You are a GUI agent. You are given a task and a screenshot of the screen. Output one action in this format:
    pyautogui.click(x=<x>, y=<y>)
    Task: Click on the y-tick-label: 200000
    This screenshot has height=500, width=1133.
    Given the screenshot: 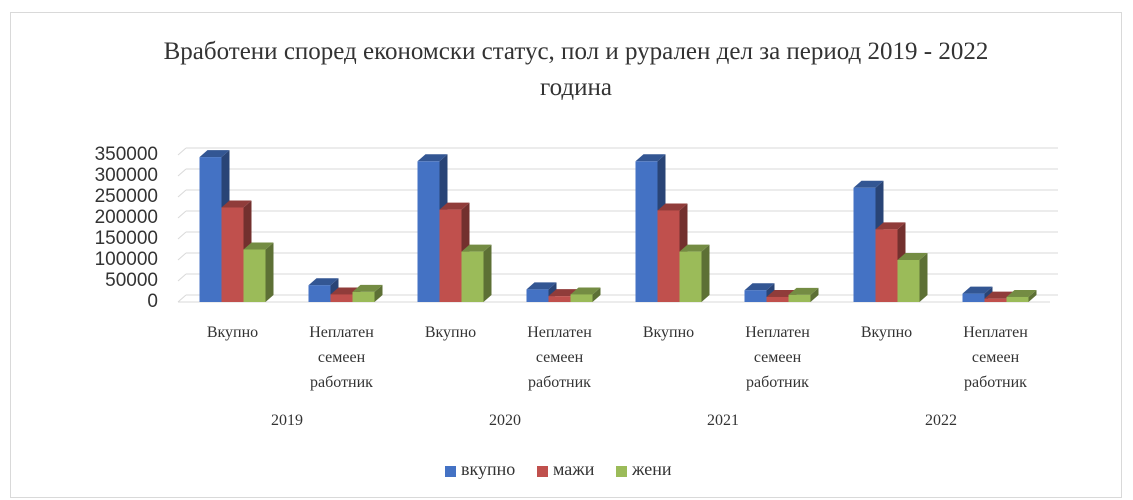 What is the action you would take?
    pyautogui.click(x=126, y=217)
    